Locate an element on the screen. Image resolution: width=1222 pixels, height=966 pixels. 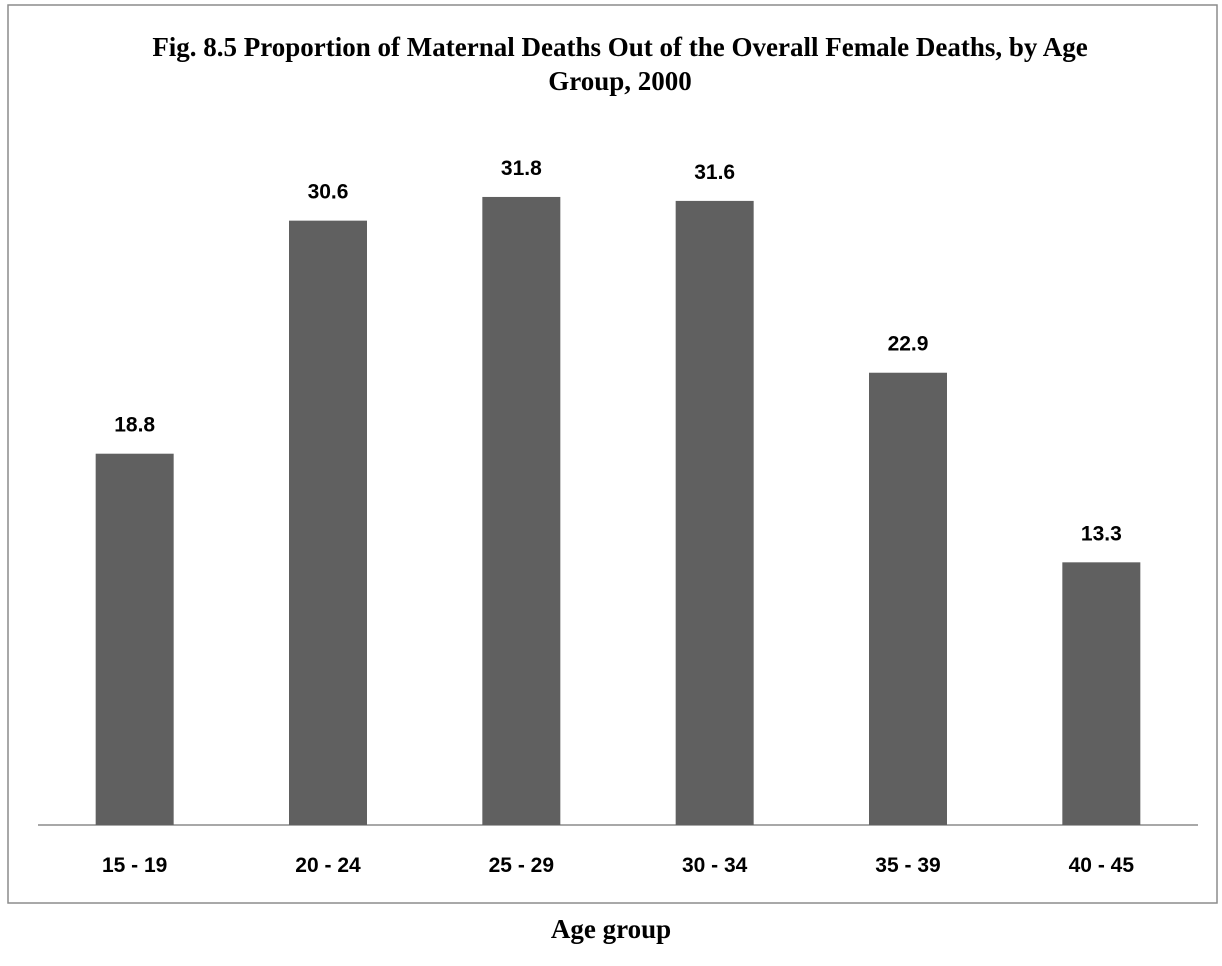
data-label: 22.9 is located at coordinates (908, 344).